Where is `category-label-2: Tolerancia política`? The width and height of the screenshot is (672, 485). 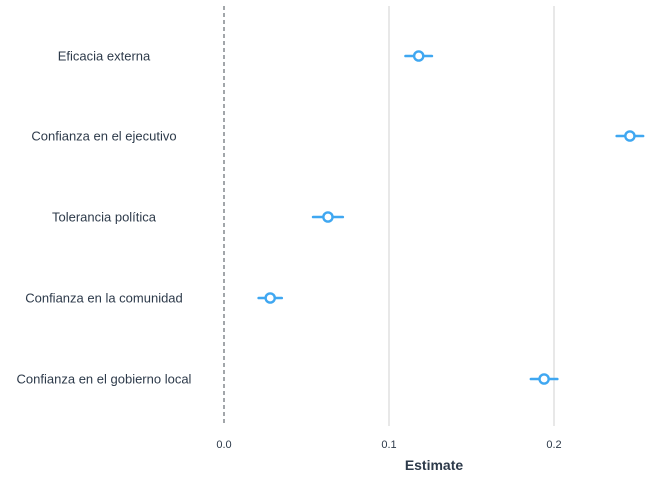
category-label-2: Tolerancia política is located at coordinates (104, 217).